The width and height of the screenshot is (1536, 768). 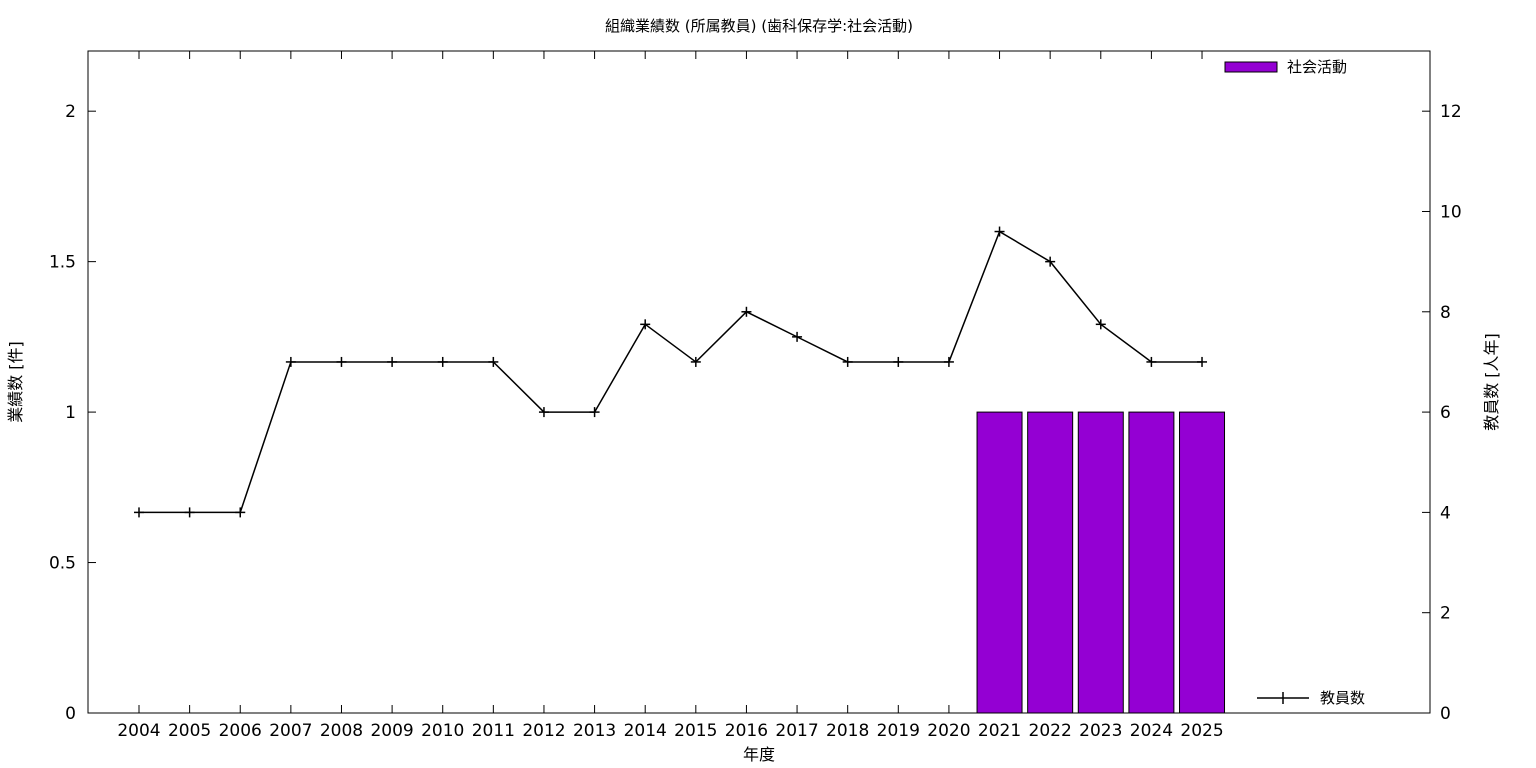 What do you see at coordinates (695, 361) in the screenshot?
I see `line-point-2015` at bounding box center [695, 361].